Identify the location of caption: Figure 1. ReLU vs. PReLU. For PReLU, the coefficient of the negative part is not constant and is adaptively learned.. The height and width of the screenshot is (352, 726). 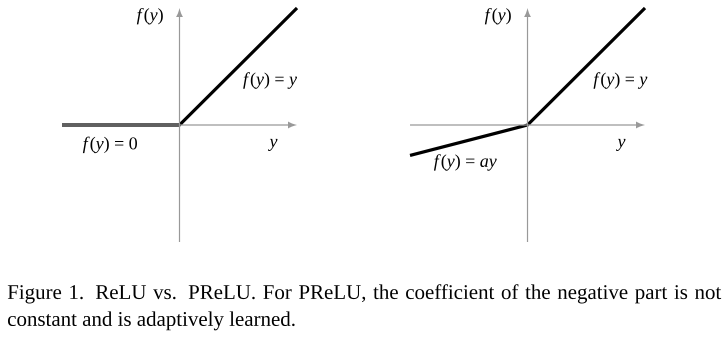
(365, 307).